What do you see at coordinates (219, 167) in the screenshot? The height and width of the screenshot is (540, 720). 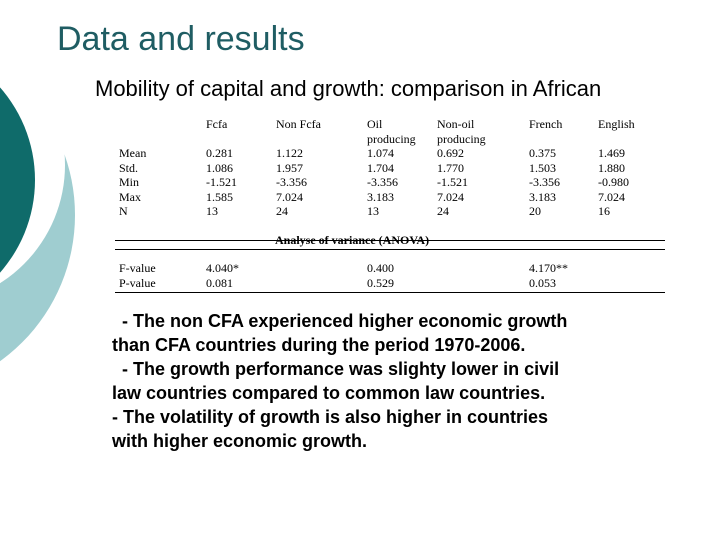 I see `table-cell: 1.086` at bounding box center [219, 167].